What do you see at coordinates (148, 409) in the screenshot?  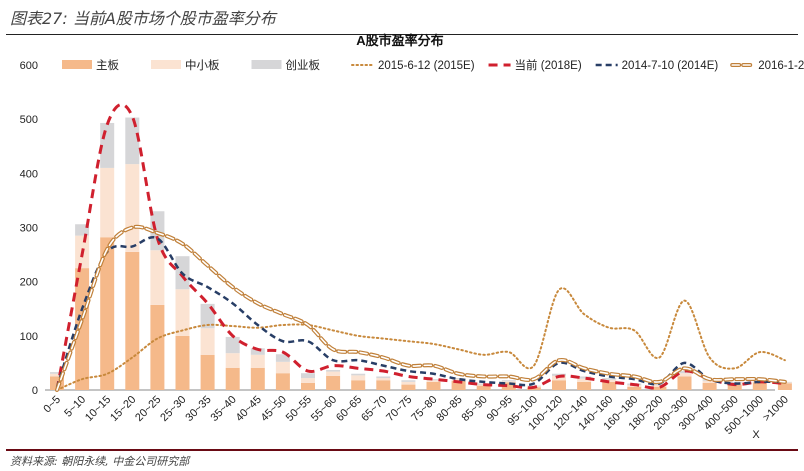 I see `x-tick-label: 20~25` at bounding box center [148, 409].